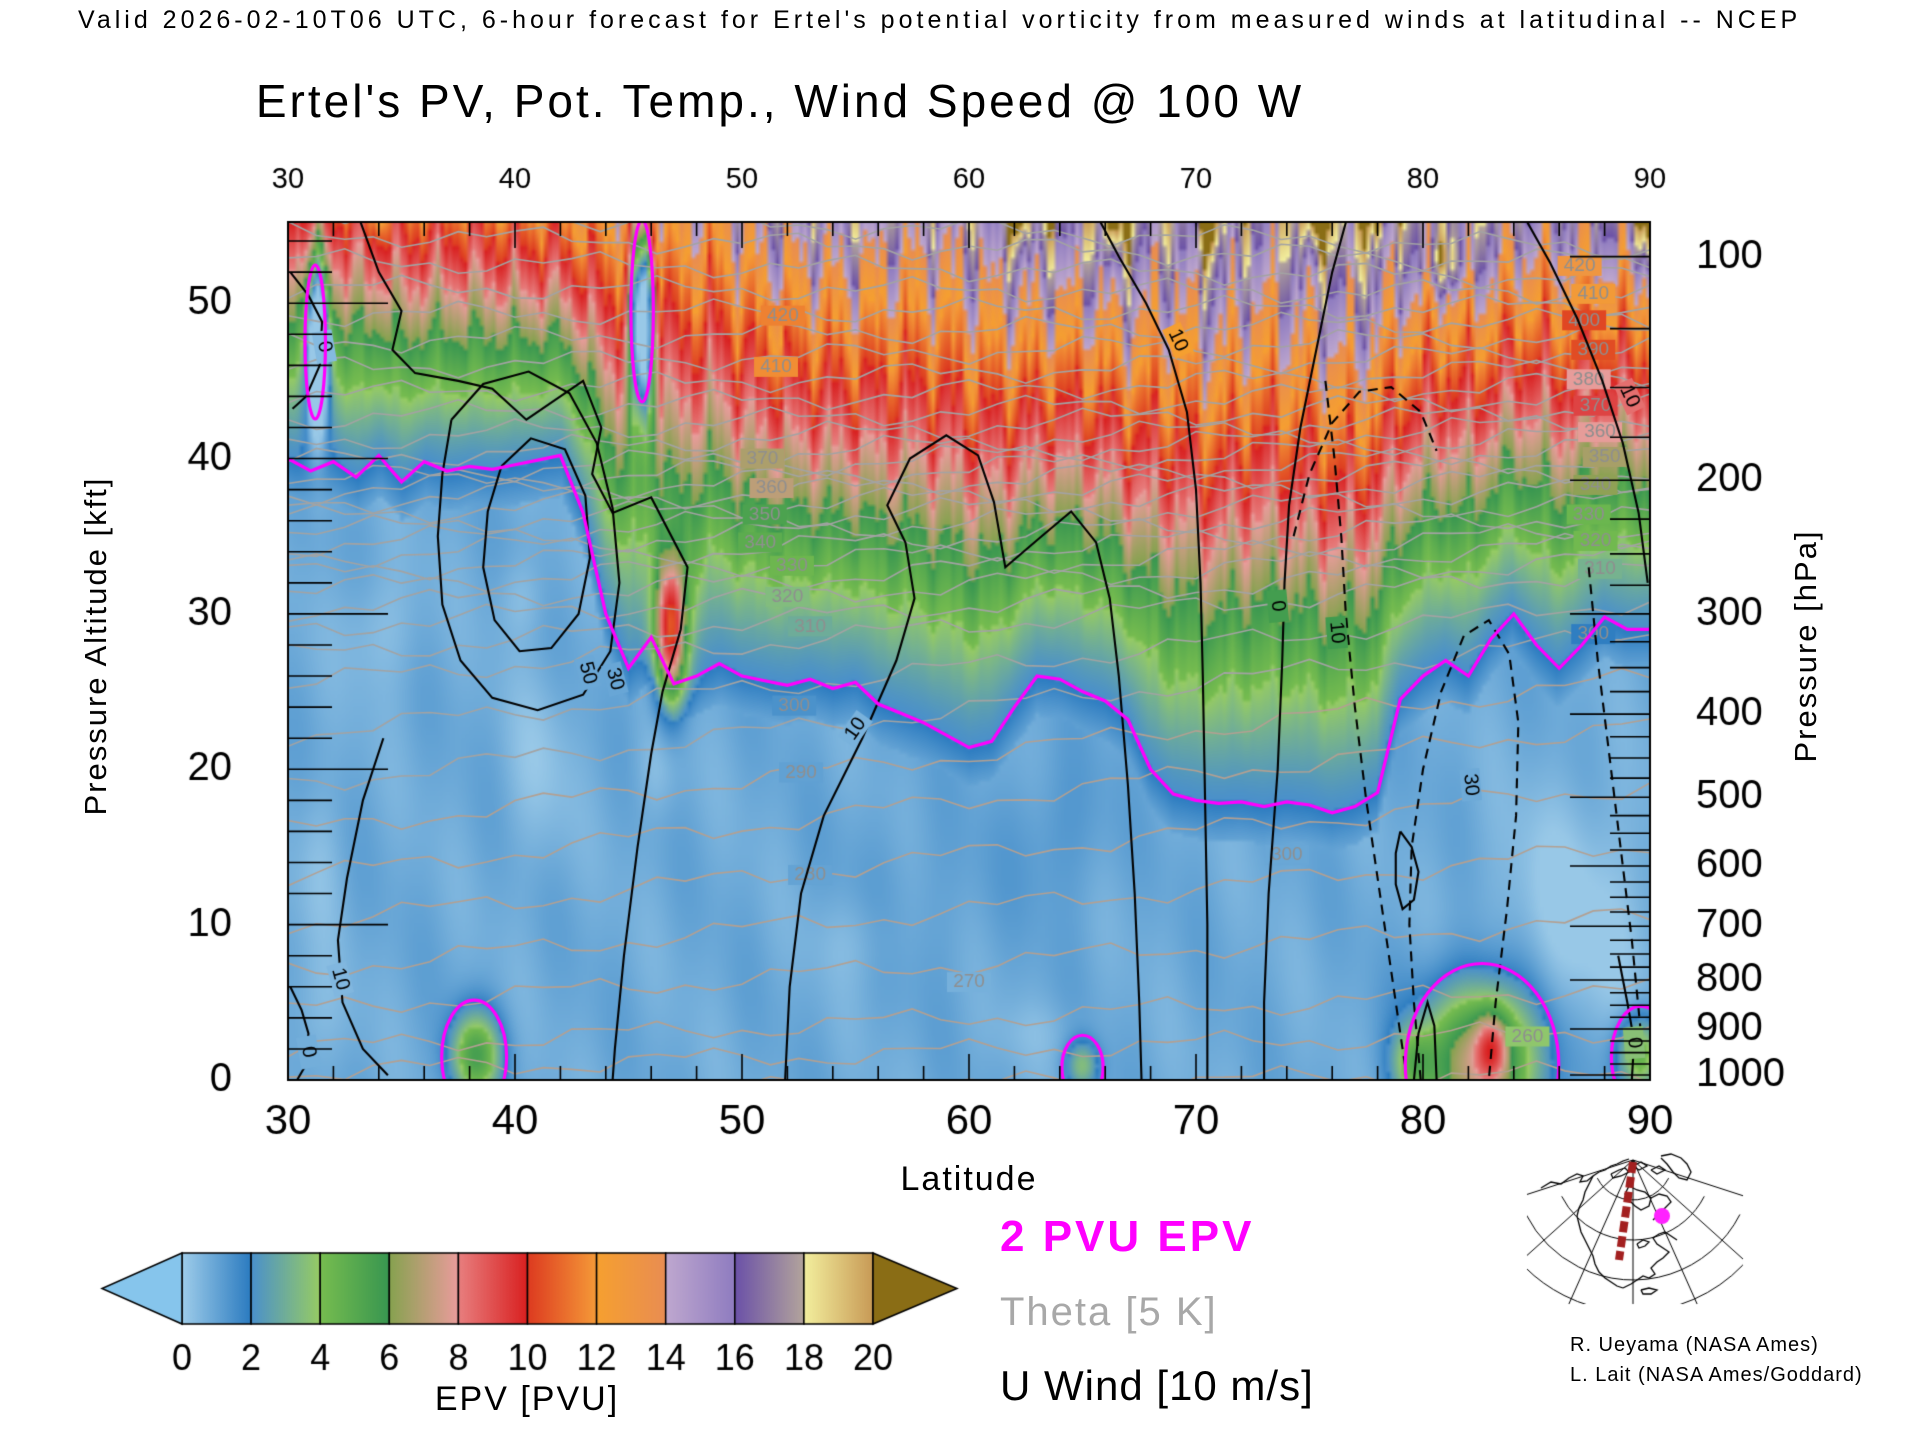  Describe the element at coordinates (1127, 1236) in the screenshot. I see `legend-2pvu-epv: 2 PVU EPV` at that location.